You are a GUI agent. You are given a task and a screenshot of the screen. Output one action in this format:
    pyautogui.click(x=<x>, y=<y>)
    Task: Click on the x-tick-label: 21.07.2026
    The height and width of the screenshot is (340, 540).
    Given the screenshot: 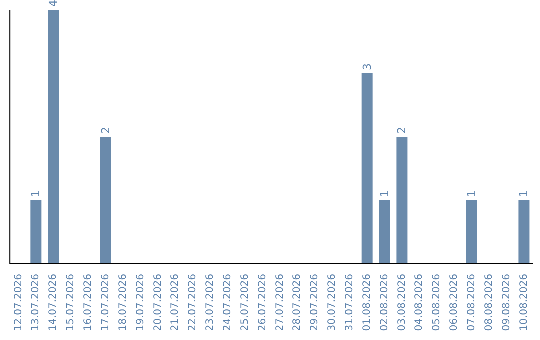 What is the action you would take?
    pyautogui.click(x=176, y=303)
    